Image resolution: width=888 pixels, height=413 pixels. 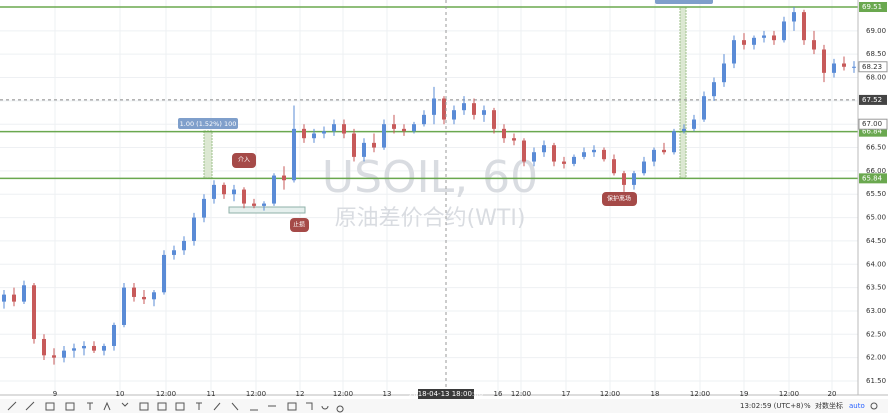 What do you see at coordinates (876, 54) in the screenshot?
I see `y-tick-label: 68.50` at bounding box center [876, 54].